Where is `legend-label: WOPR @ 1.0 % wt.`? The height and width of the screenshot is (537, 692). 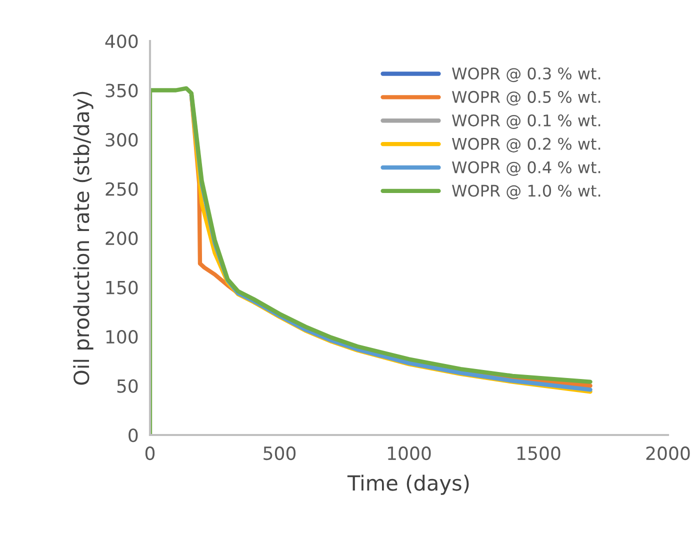 legend-label: WOPR @ 1.0 % wt. is located at coordinates (526, 192).